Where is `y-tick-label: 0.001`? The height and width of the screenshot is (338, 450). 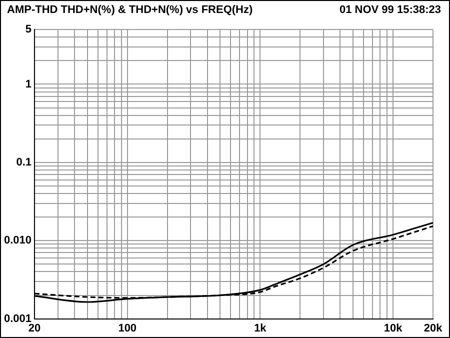 y-tick-label: 0.001 is located at coordinates (18, 318).